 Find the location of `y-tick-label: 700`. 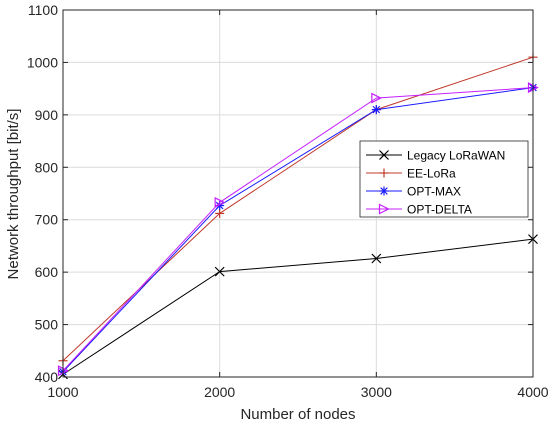

y-tick-label: 700 is located at coordinates (47, 220).